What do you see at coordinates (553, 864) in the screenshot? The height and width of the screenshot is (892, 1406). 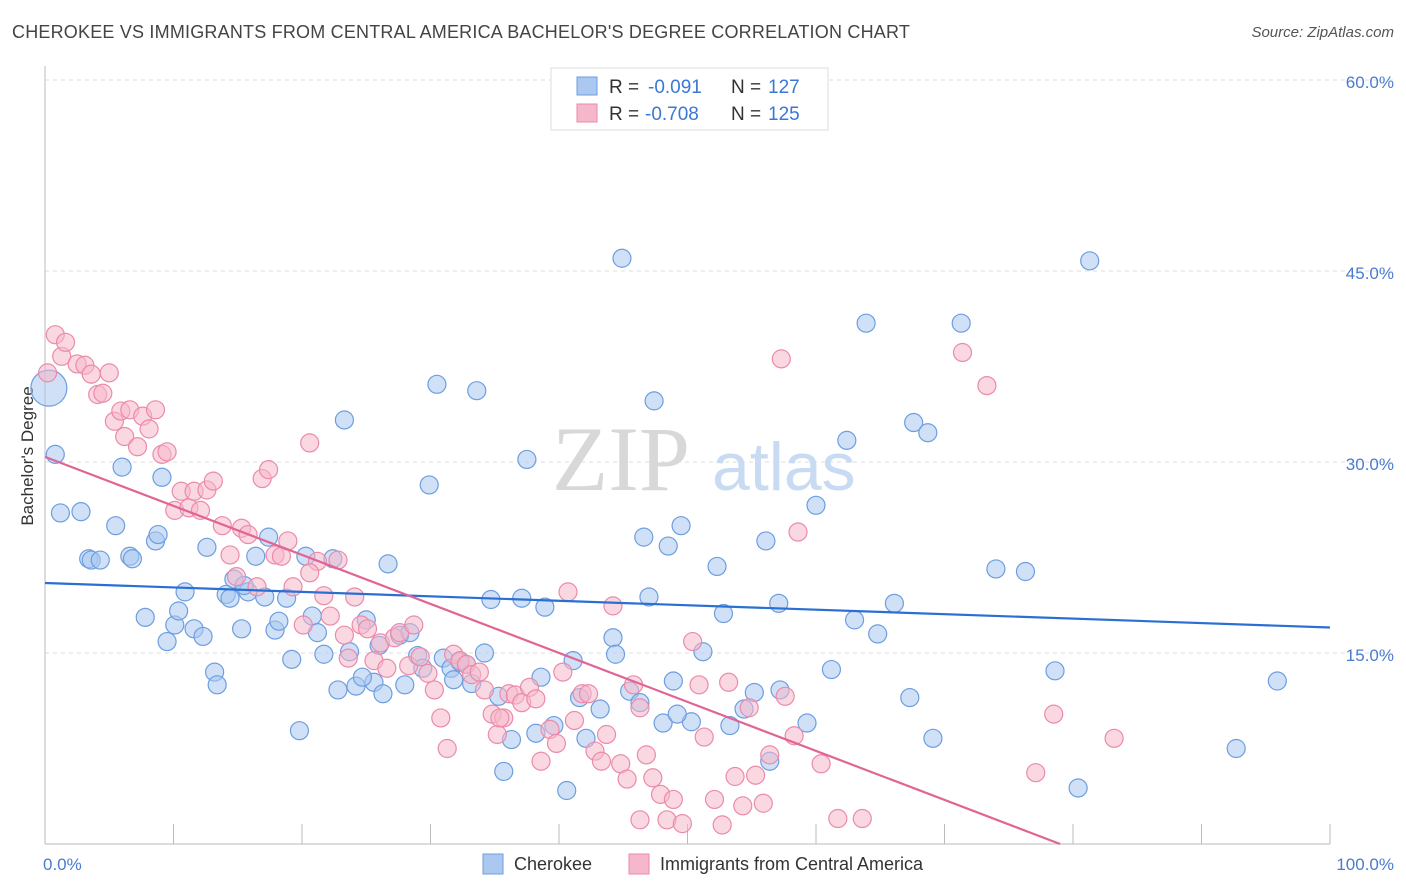 I see `bottom-legend-label-cherokee: Cherokee` at bounding box center [553, 864].